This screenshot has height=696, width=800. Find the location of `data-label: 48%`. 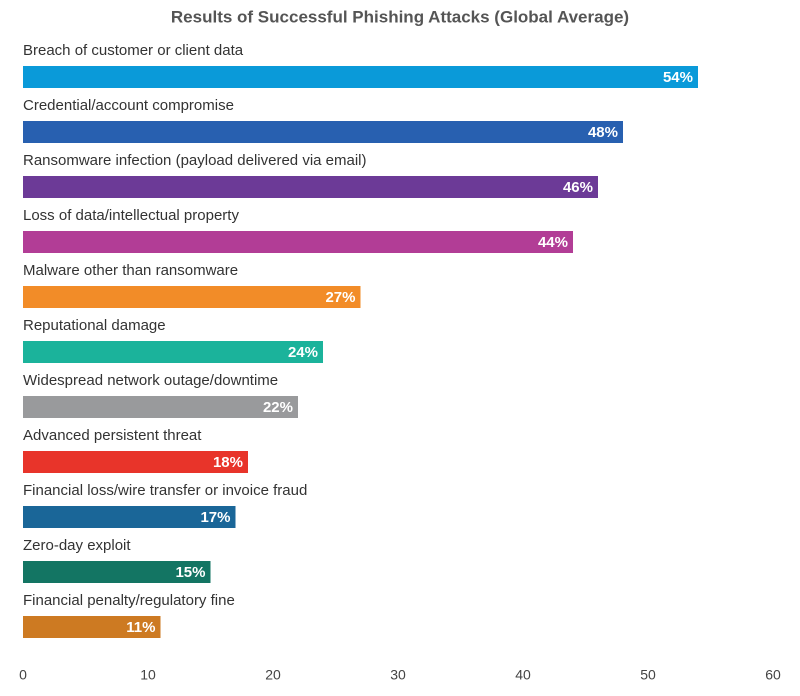

data-label: 48% is located at coordinates (603, 132).